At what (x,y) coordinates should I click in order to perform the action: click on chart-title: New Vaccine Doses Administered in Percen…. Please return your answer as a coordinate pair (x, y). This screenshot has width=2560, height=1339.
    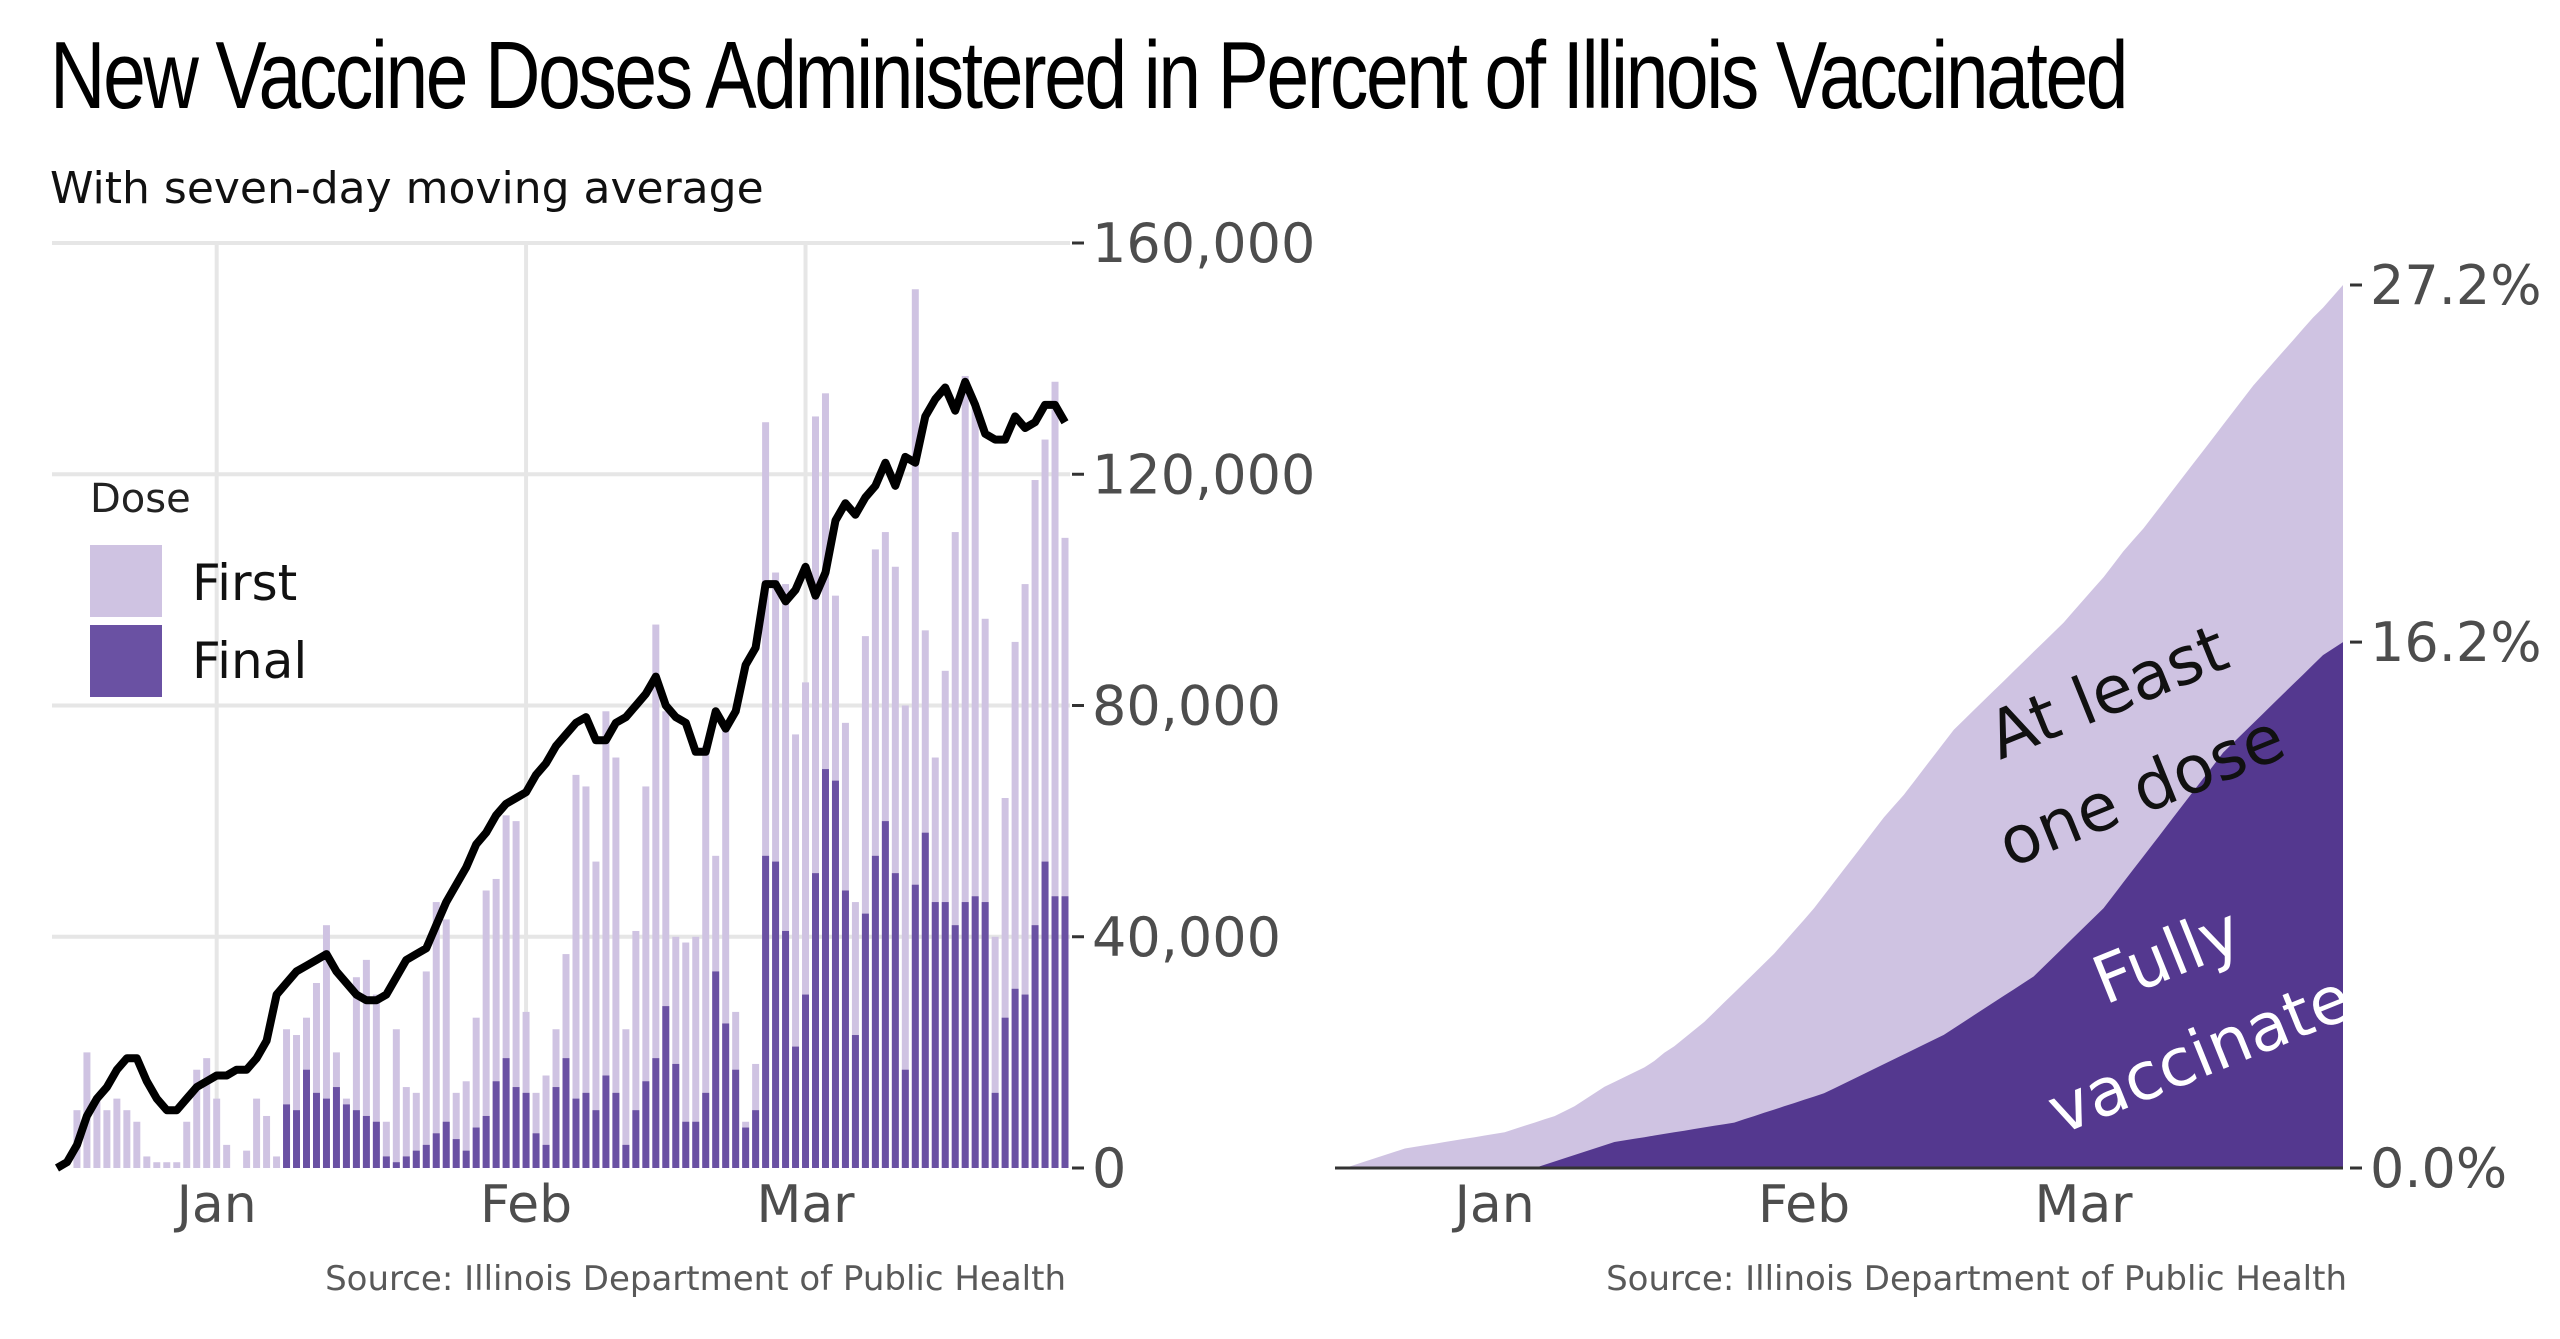
    Looking at the image, I should click on (1089, 75).